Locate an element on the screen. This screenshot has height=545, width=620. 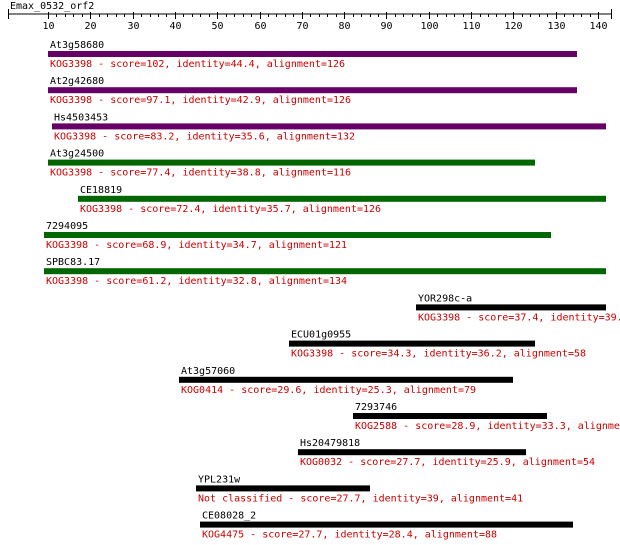
tick-label: 50 is located at coordinates (217, 26).